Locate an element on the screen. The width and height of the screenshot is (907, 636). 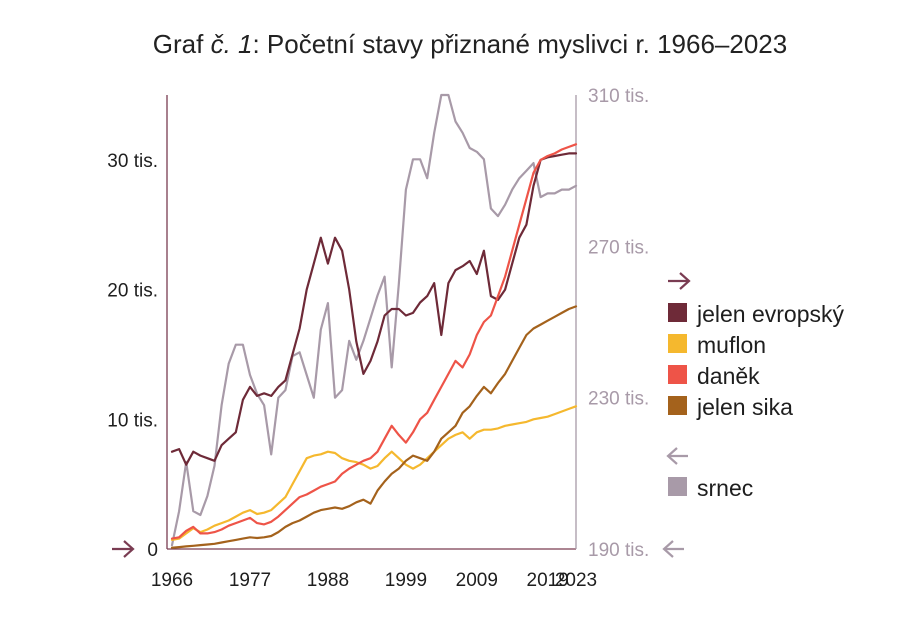
x-tick-label: 2023 is located at coordinates (576, 580).